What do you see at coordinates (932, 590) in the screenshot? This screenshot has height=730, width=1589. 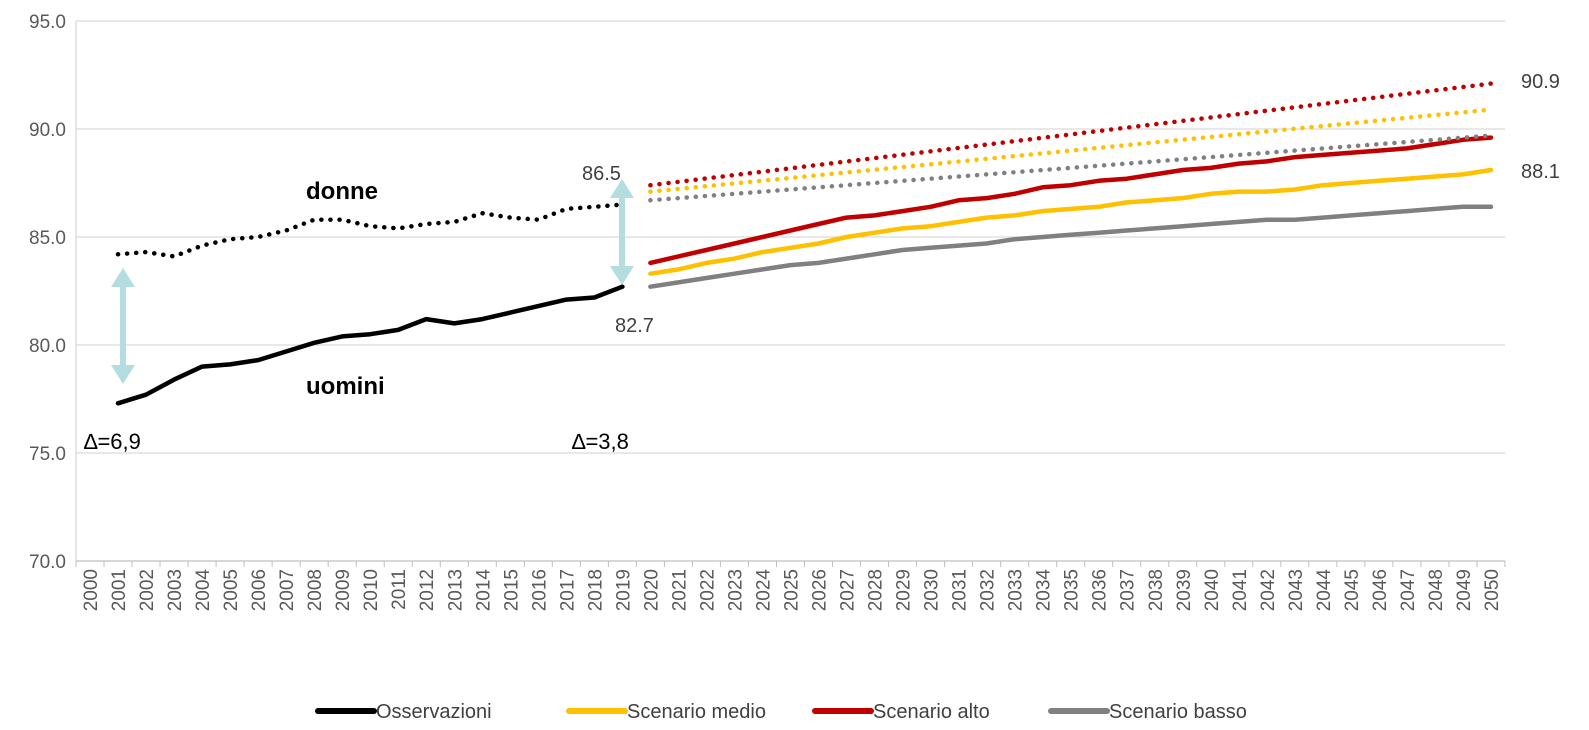 I see `x-tick-label: 2030` at bounding box center [932, 590].